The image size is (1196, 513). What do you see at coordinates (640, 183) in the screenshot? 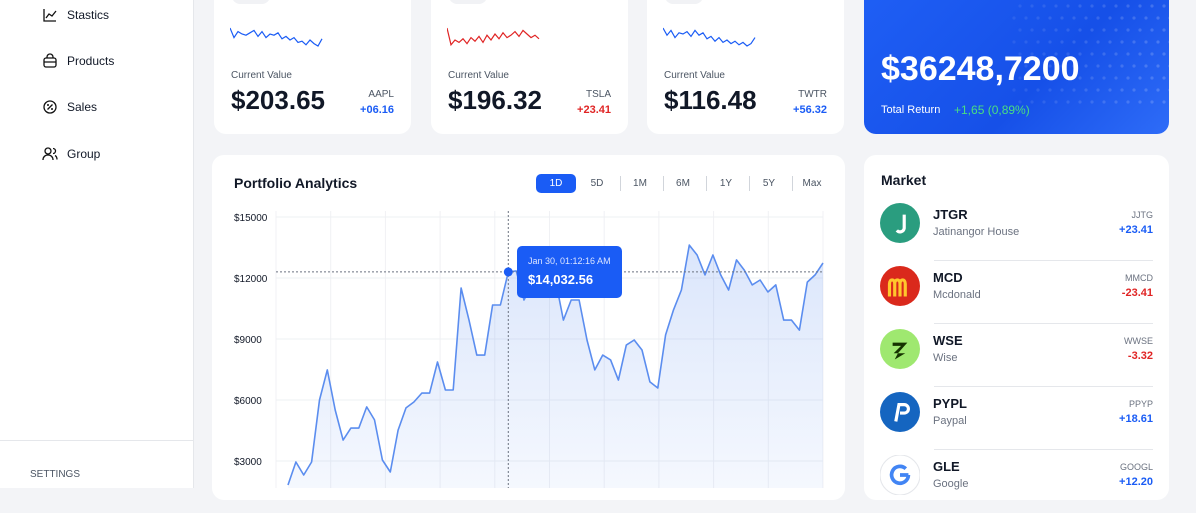
I see `range-button: 1M` at bounding box center [640, 183].